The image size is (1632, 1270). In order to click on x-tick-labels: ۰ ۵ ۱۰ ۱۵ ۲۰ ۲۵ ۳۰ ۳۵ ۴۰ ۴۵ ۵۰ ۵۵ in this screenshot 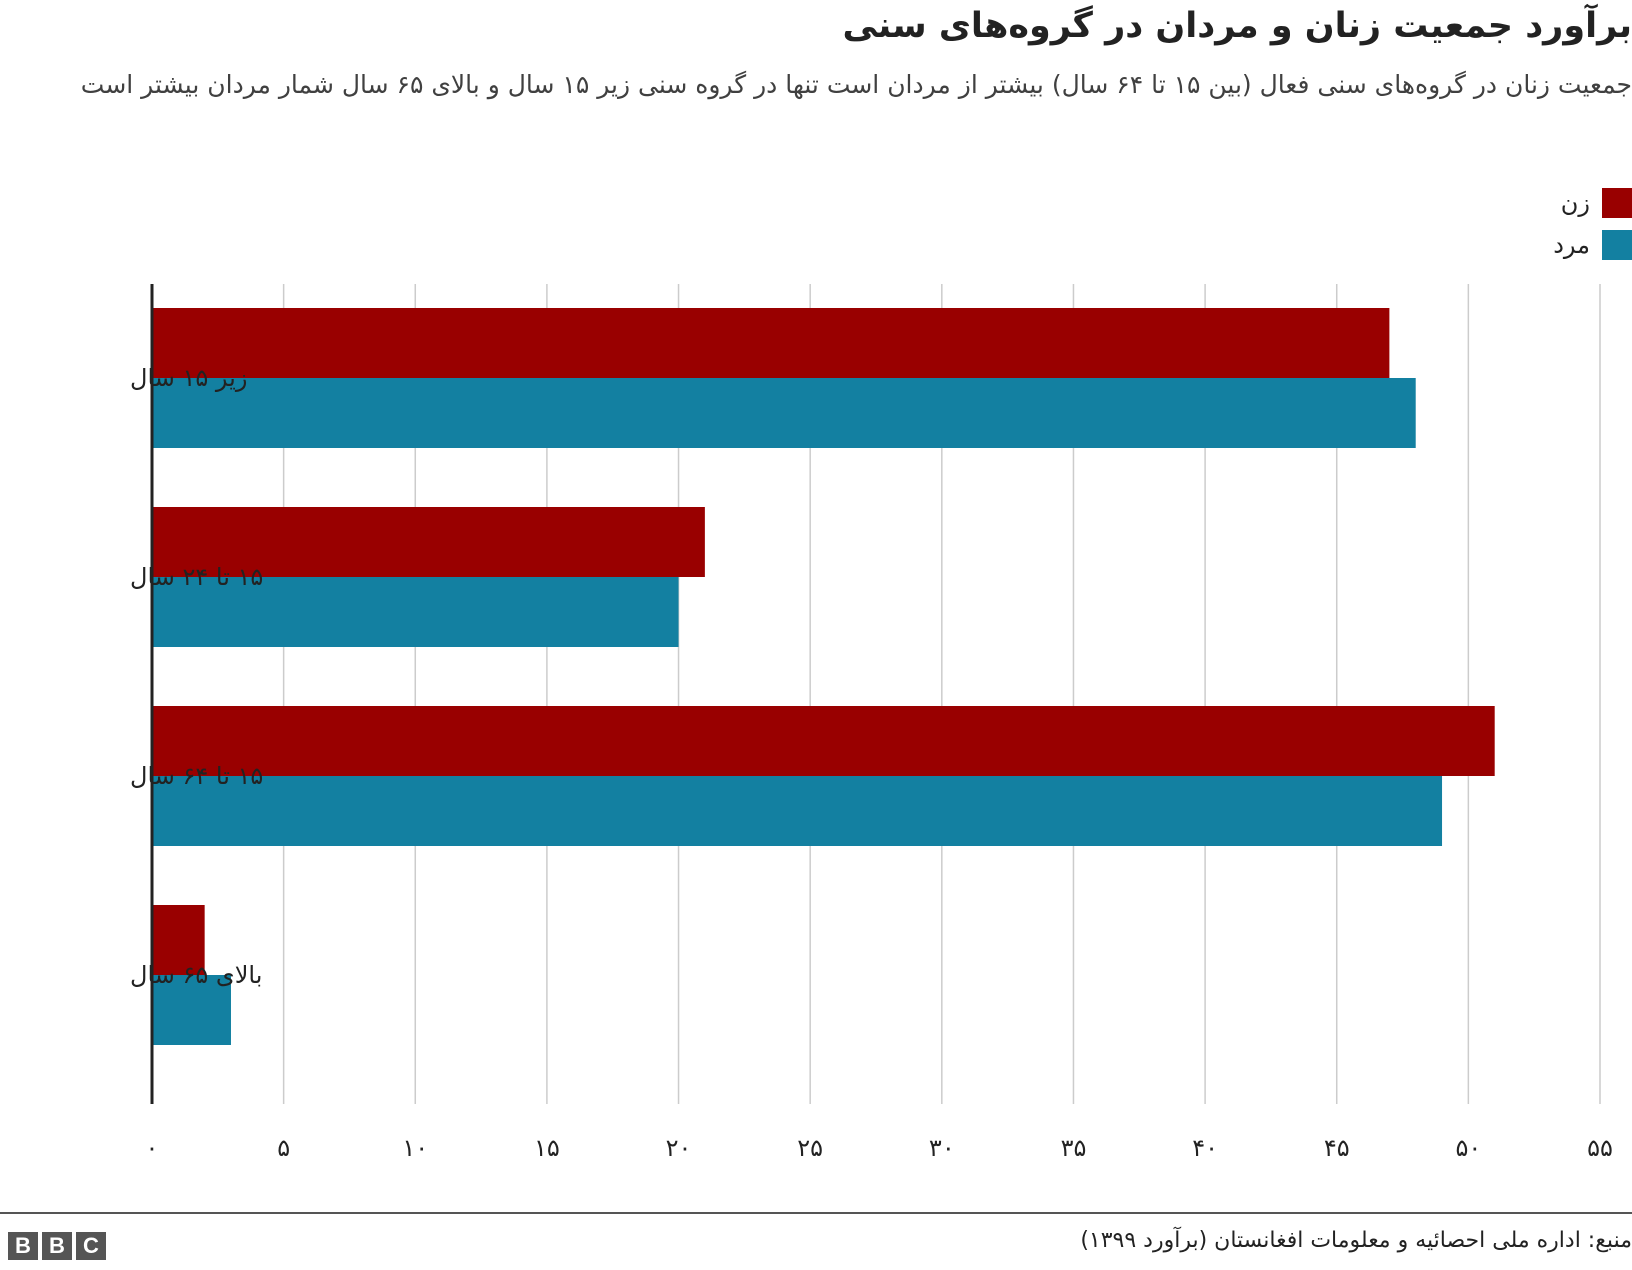, I will do `click(879, 1147)`.